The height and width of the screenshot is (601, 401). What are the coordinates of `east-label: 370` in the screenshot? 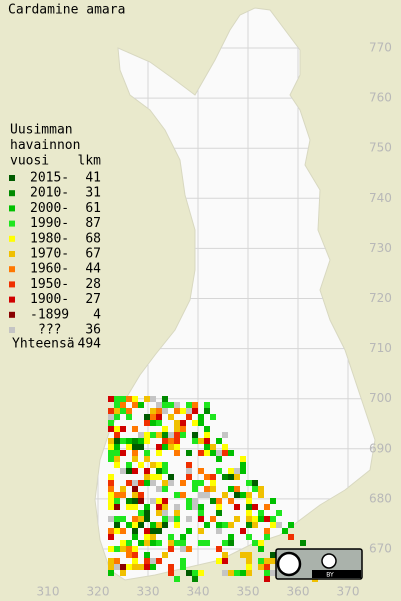 It's located at (348, 592).